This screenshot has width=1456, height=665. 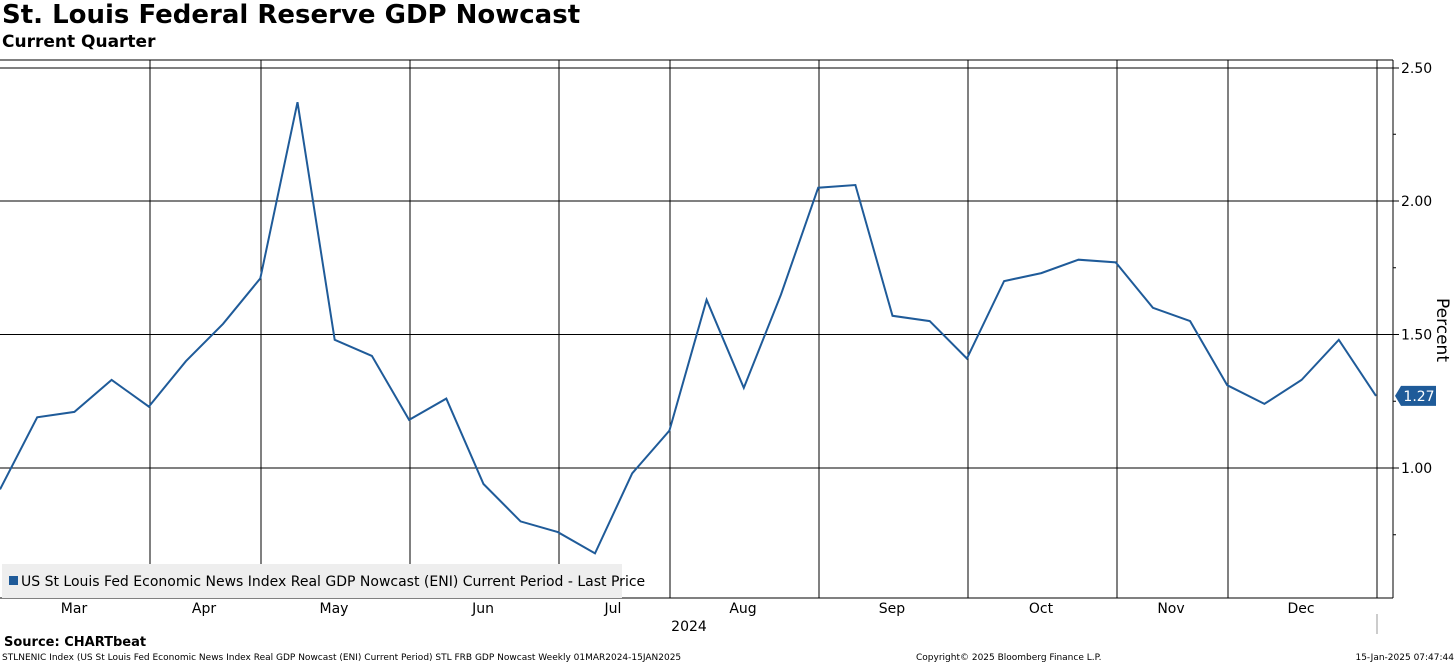 What do you see at coordinates (613, 609) in the screenshot?
I see `x-tick-label: Jul` at bounding box center [613, 609].